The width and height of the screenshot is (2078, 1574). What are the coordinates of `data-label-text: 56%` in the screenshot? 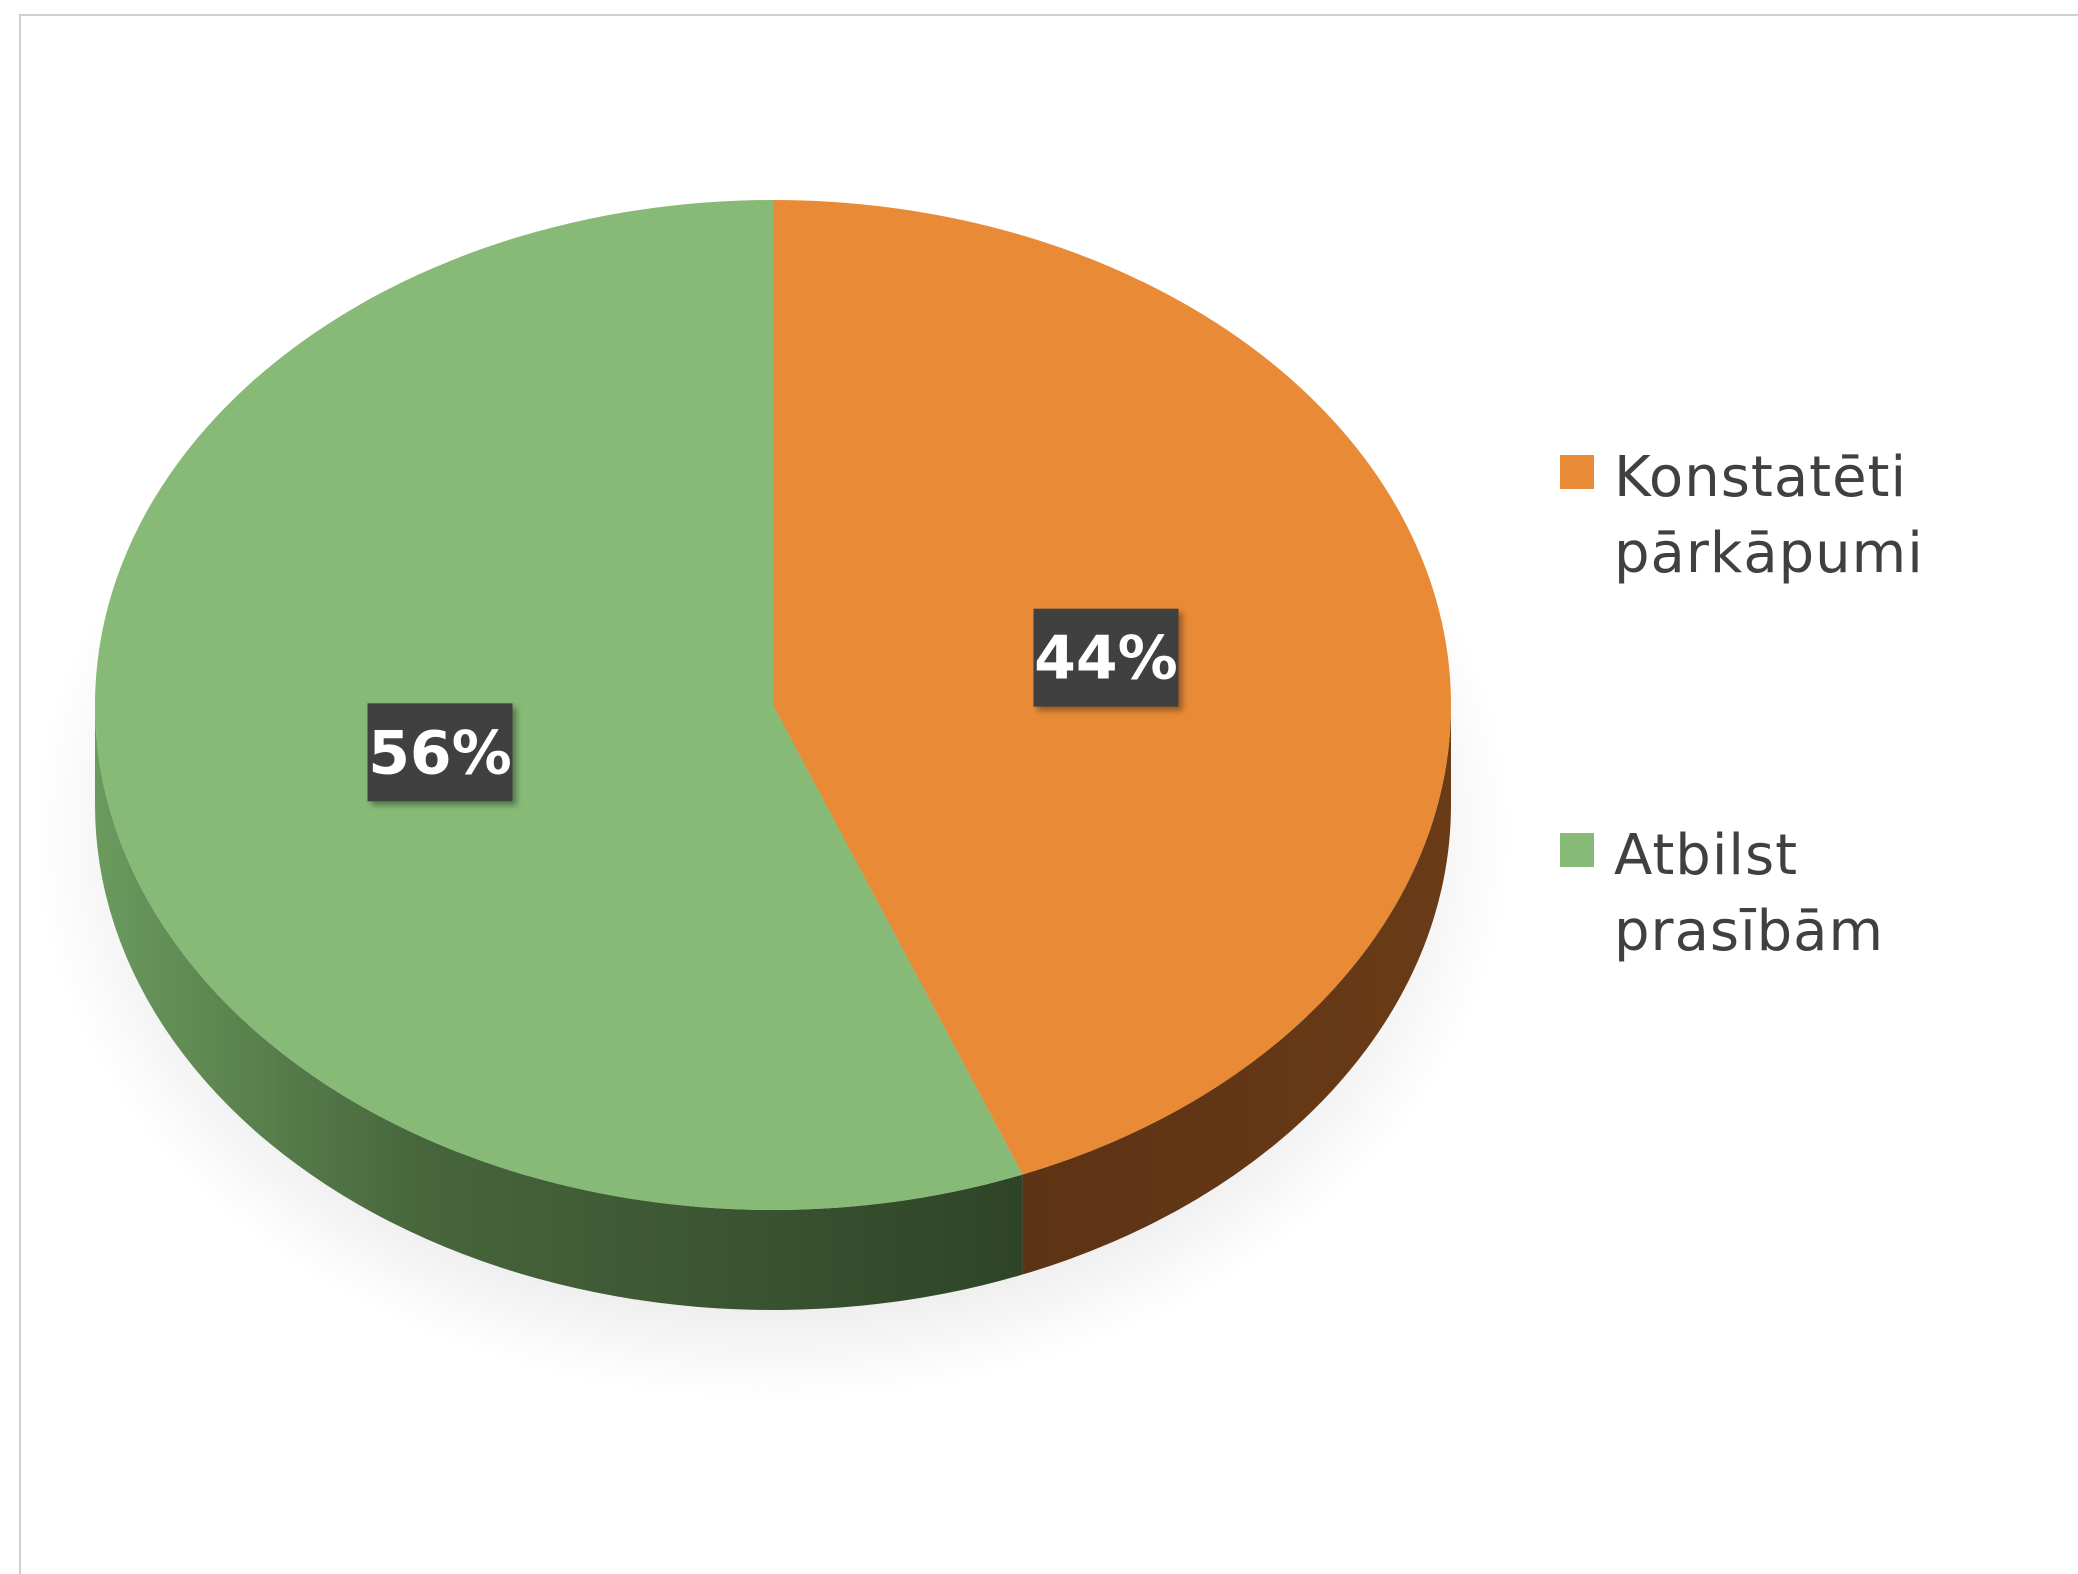 It's located at (440, 753).